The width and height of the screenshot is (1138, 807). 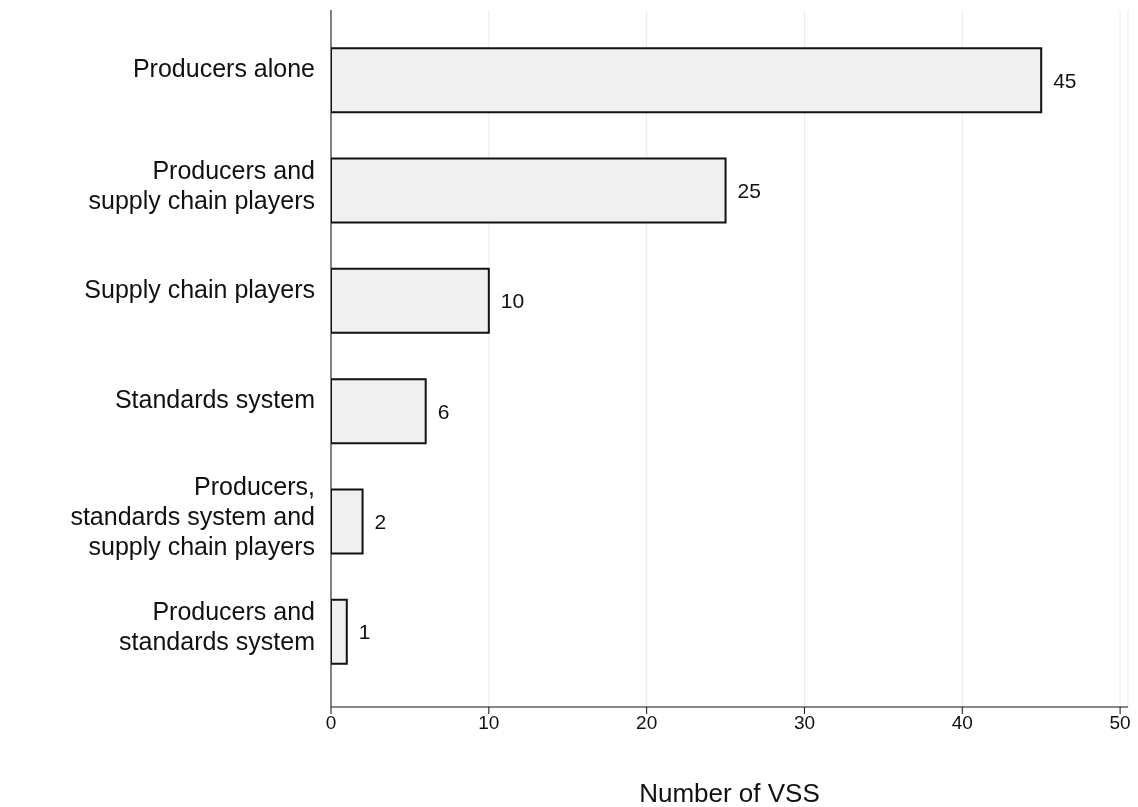 What do you see at coordinates (331, 723) in the screenshot?
I see `x-tick-label: 0` at bounding box center [331, 723].